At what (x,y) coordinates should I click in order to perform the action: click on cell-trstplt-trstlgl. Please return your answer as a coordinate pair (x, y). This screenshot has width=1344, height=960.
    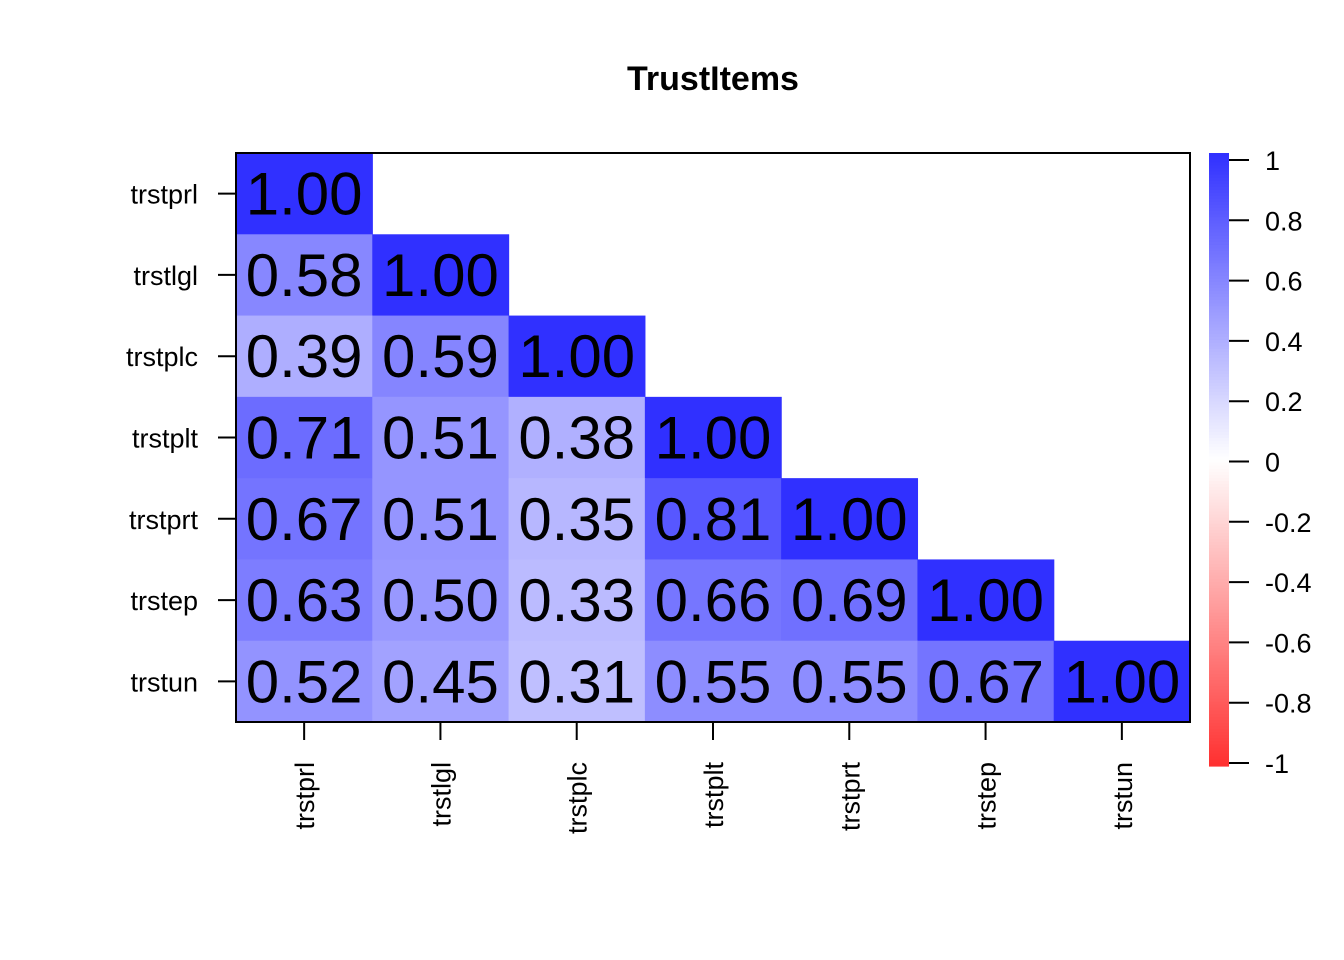
    Looking at the image, I should click on (441, 437).